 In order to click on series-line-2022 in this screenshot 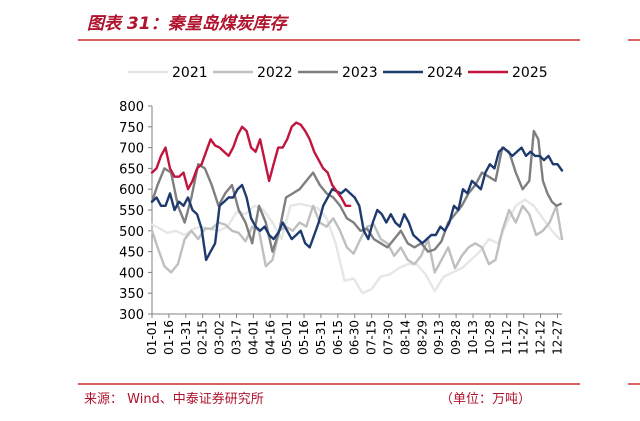, I will do `click(357, 239)`.